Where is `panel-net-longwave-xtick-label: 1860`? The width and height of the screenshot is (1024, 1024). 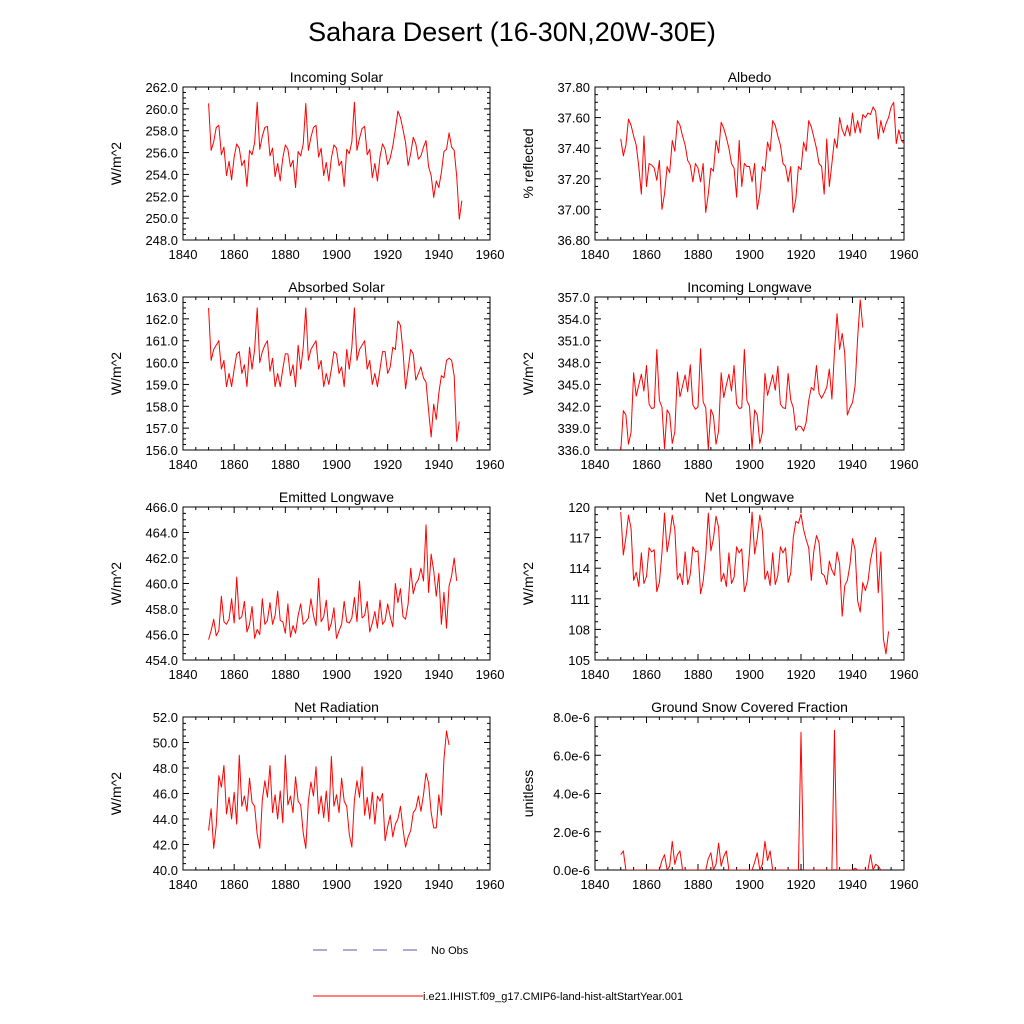 panel-net-longwave-xtick-label: 1860 is located at coordinates (646, 674).